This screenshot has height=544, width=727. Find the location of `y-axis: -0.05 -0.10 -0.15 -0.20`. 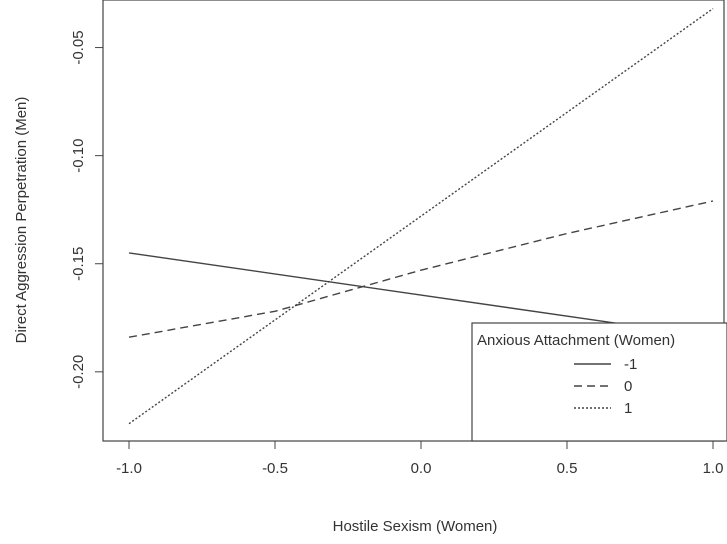

y-axis: -0.05 -0.10 -0.15 -0.20 is located at coordinates (86, 209).